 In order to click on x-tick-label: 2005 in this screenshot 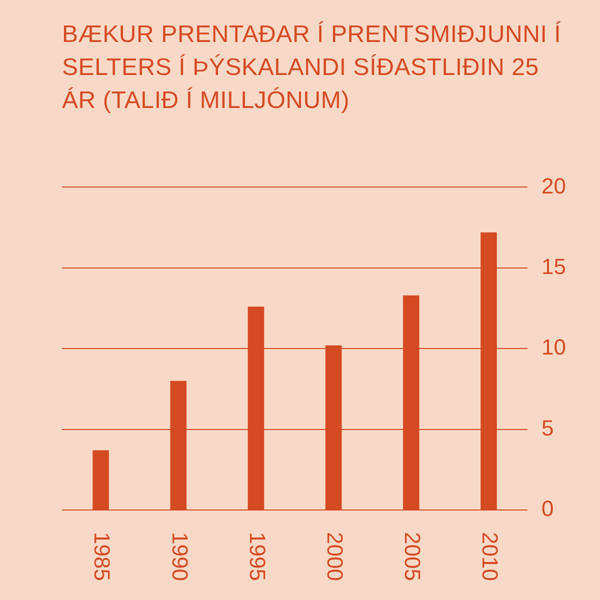, I will do `click(413, 556)`.